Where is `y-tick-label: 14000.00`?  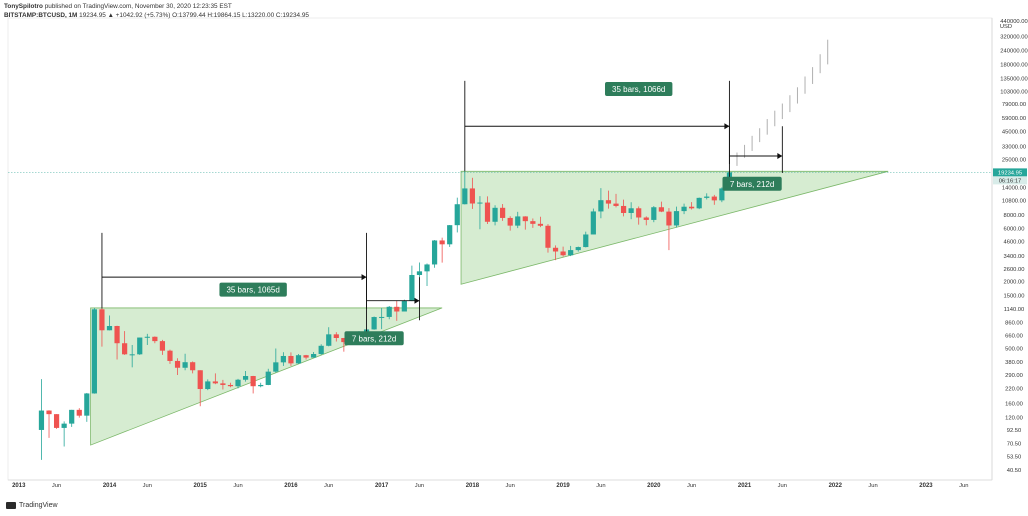
y-tick-label: 14000.00 is located at coordinates (1014, 189).